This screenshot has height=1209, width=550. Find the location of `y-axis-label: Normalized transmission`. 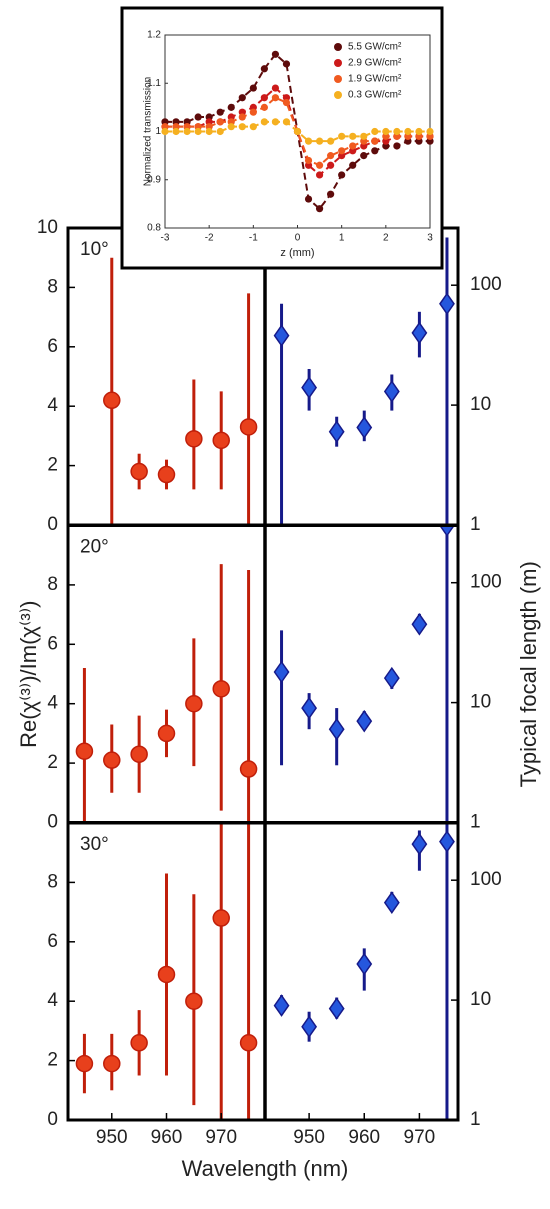

y-axis-label: Normalized transmission is located at coordinates (148, 131).